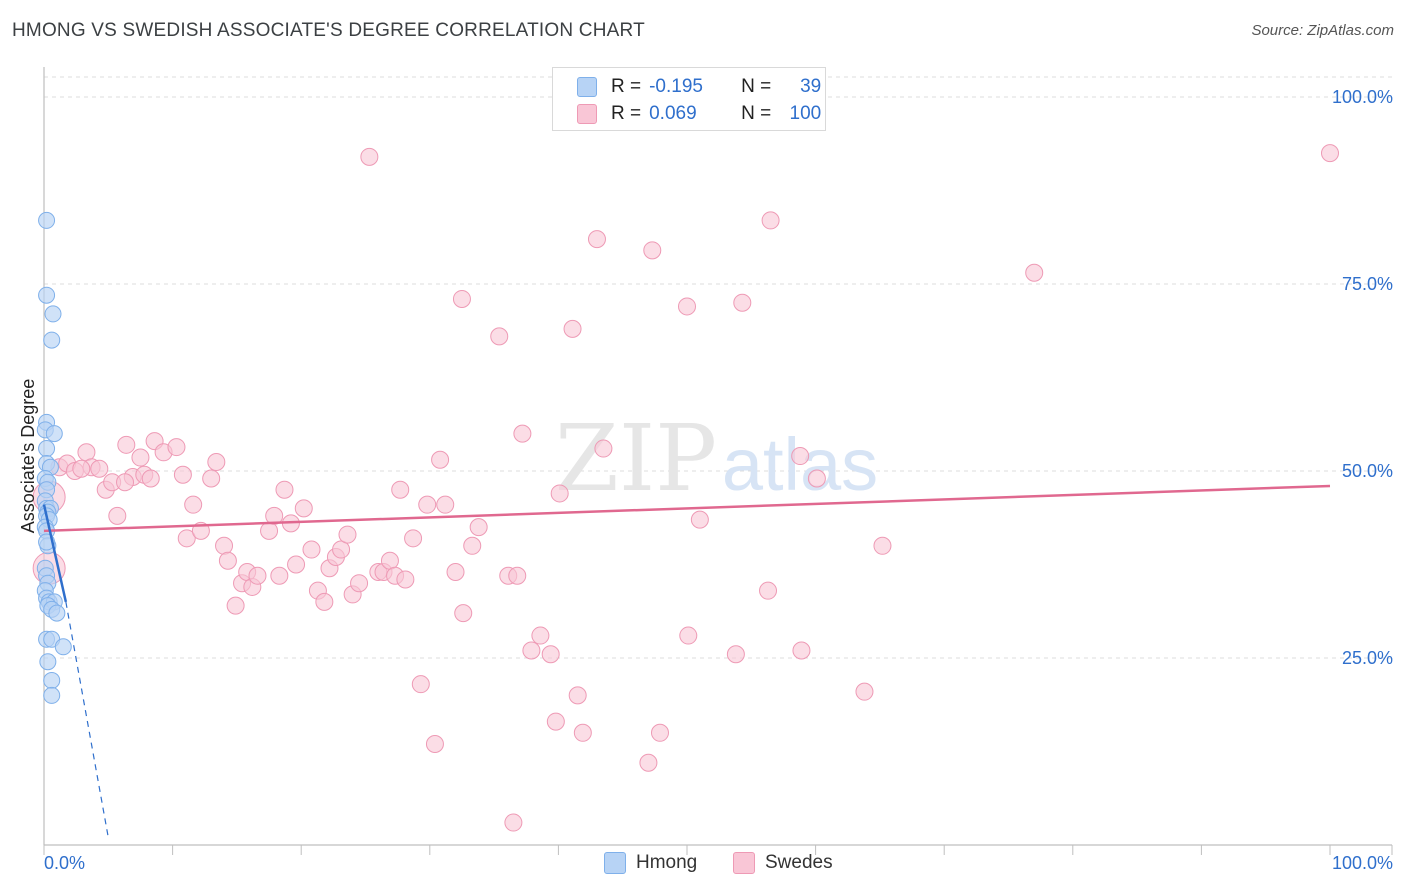  Describe the element at coordinates (805, 113) in the screenshot. I see `legend-n-value: 100` at that location.